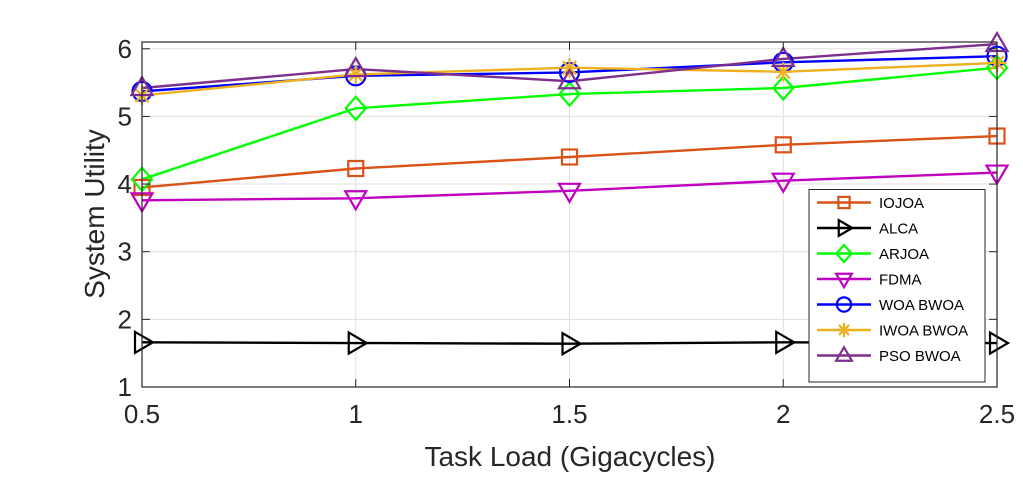 This screenshot has height=487, width=1023. What do you see at coordinates (898, 229) in the screenshot?
I see `legend-label: ALCA` at bounding box center [898, 229].